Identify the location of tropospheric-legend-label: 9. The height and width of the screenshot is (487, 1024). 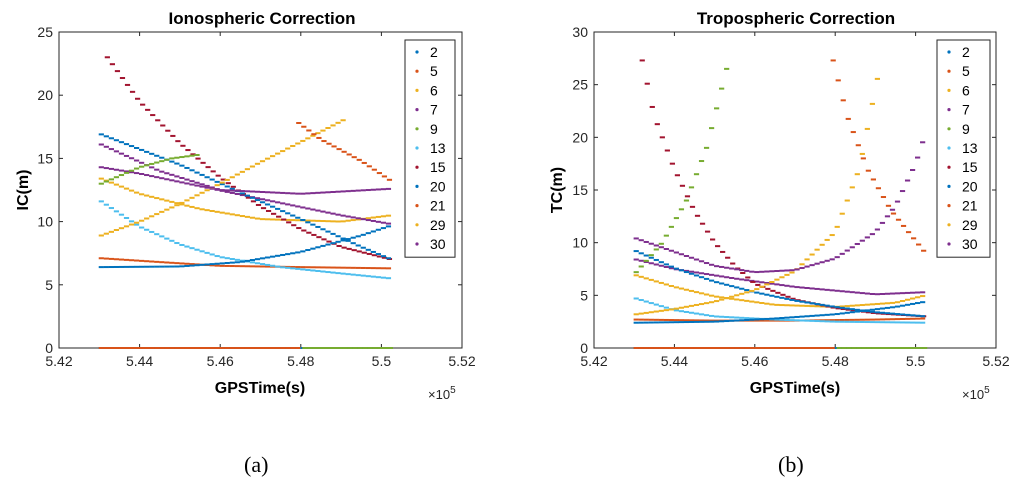
(966, 129).